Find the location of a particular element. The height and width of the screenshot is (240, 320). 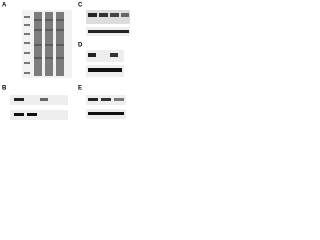

blot-e is located at coordinates (106, 107).